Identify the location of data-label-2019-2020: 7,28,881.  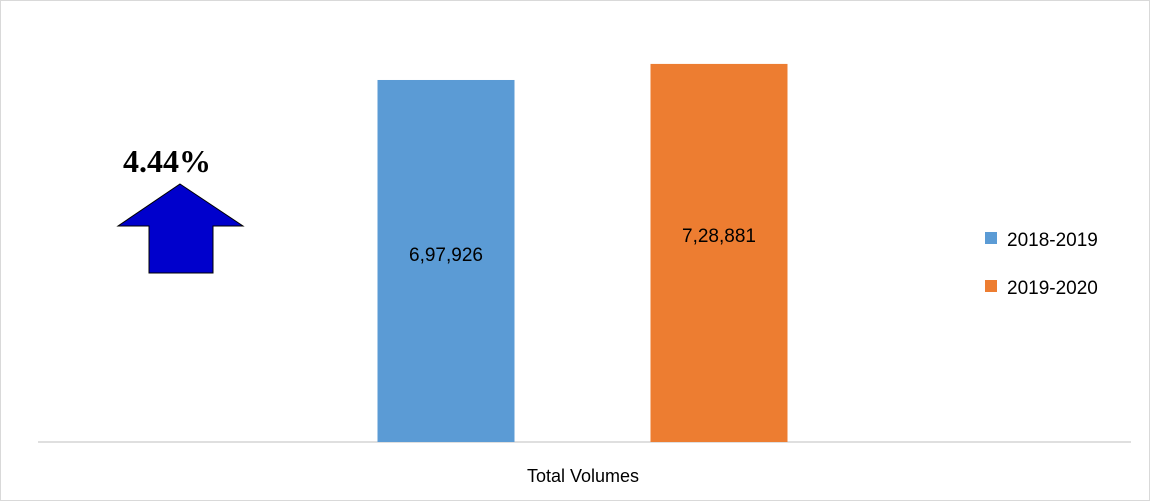
(719, 236).